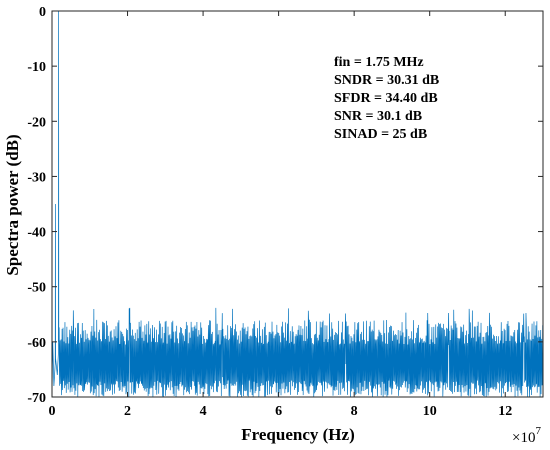 This screenshot has height=450, width=550. What do you see at coordinates (538, 431) in the screenshot?
I see `x-scale-exponent: 7` at bounding box center [538, 431].